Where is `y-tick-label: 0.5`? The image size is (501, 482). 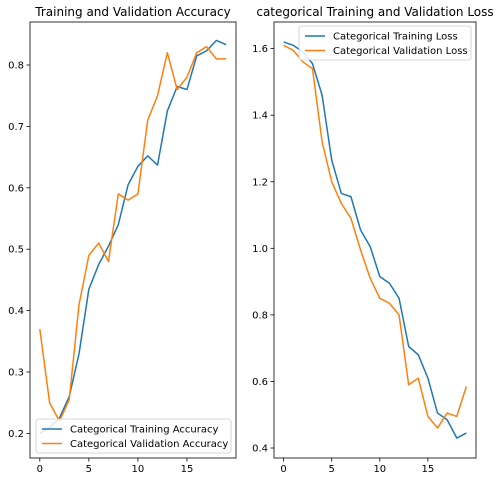 y-tick-label: 0.5 is located at coordinates (16, 250).